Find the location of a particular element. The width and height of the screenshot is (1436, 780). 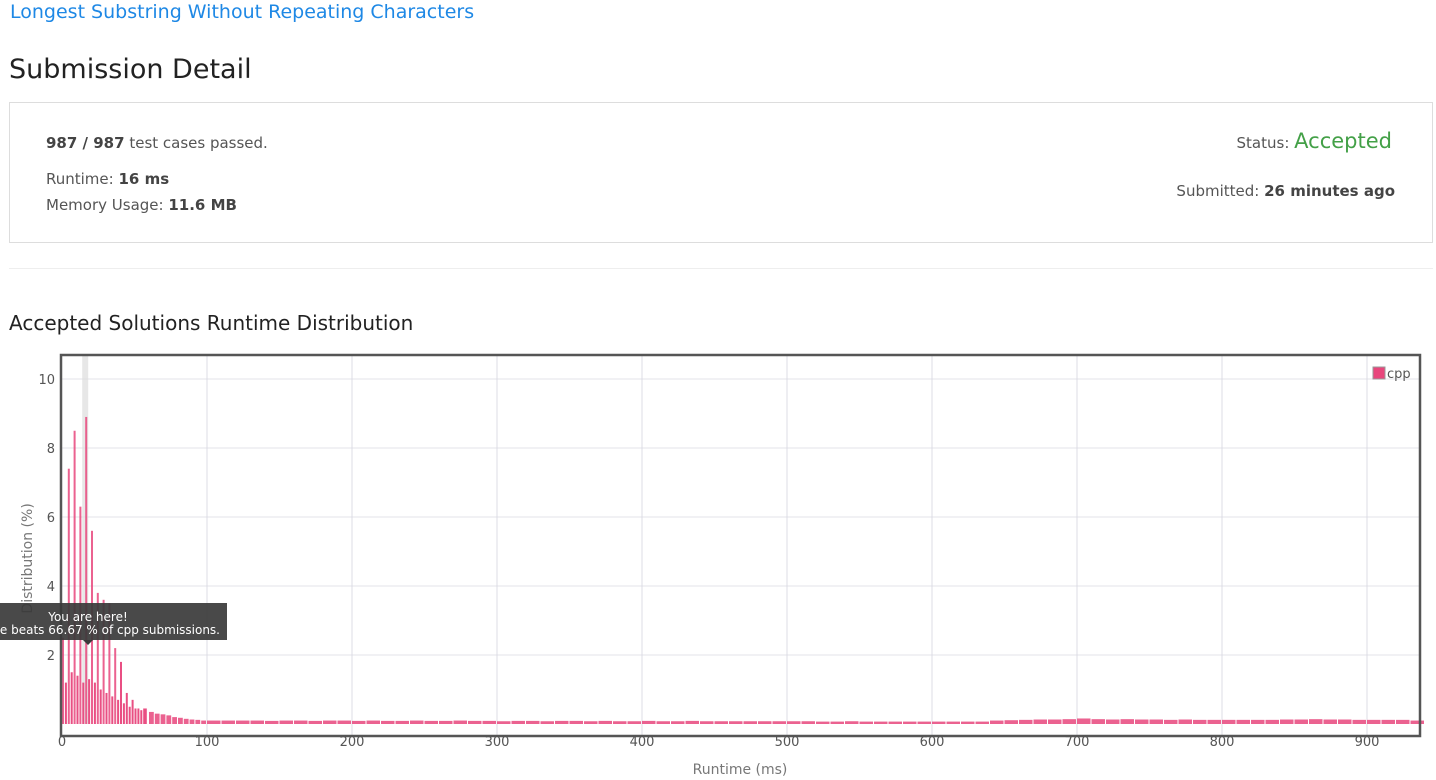

legend: cpp is located at coordinates (1391, 374).